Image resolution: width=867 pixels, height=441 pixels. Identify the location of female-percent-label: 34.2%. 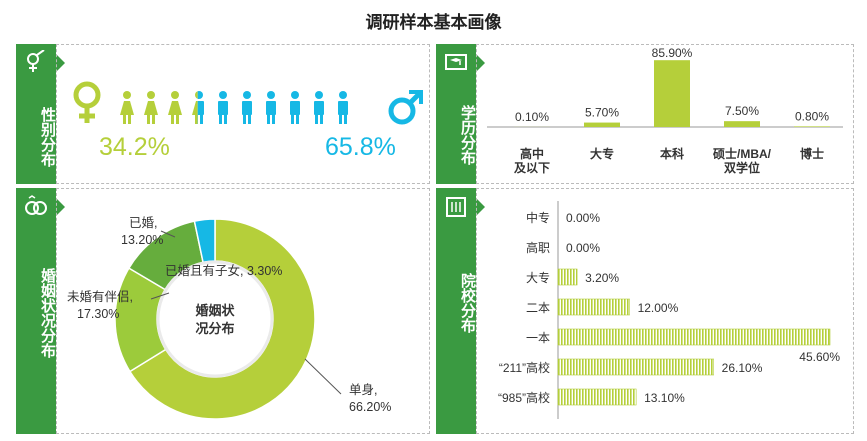
(134, 147).